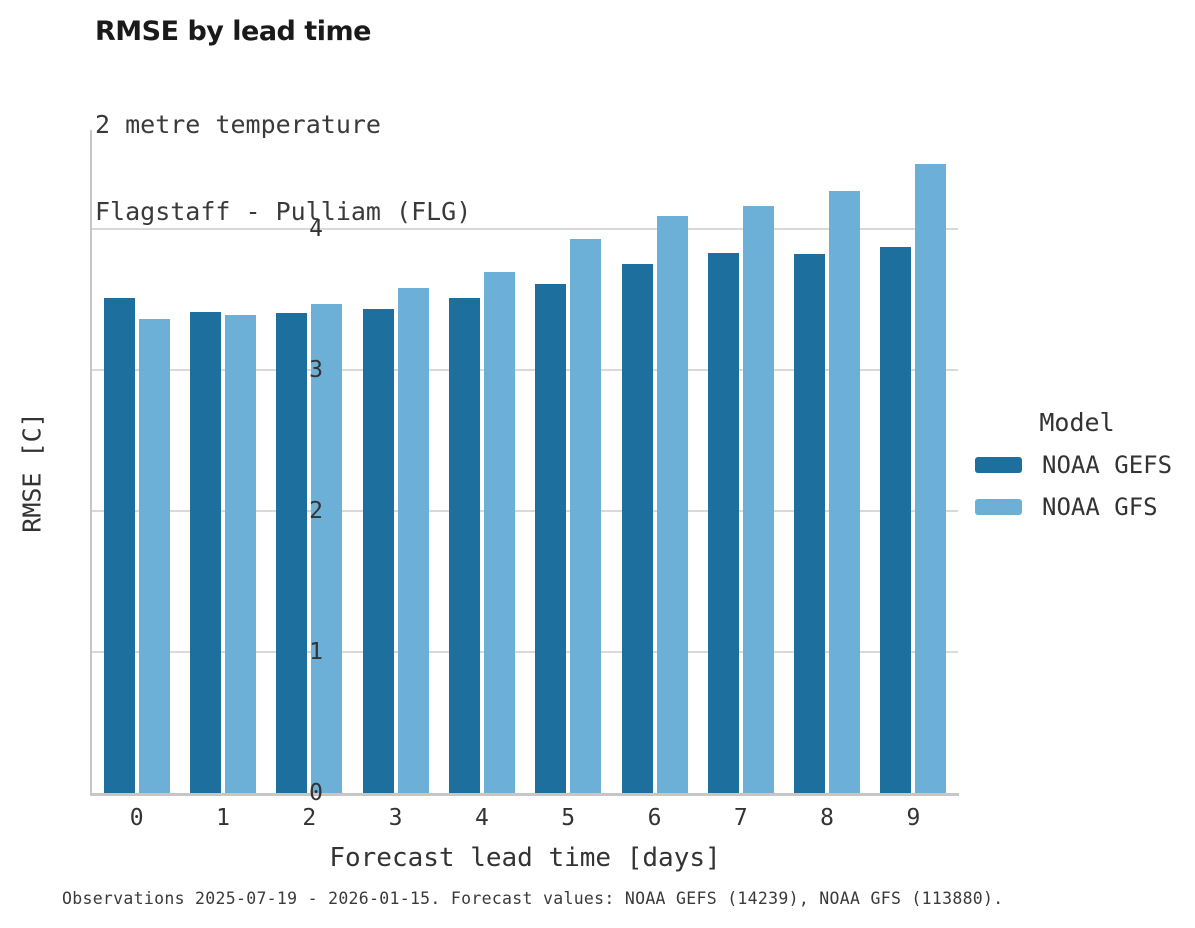  I want to click on bar-noaa-gefs-lead6, so click(637, 528).